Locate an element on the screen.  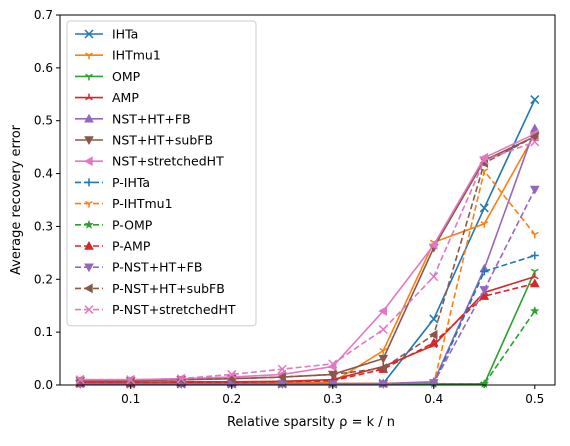
x-tick-label: 0.2 is located at coordinates (231, 399).